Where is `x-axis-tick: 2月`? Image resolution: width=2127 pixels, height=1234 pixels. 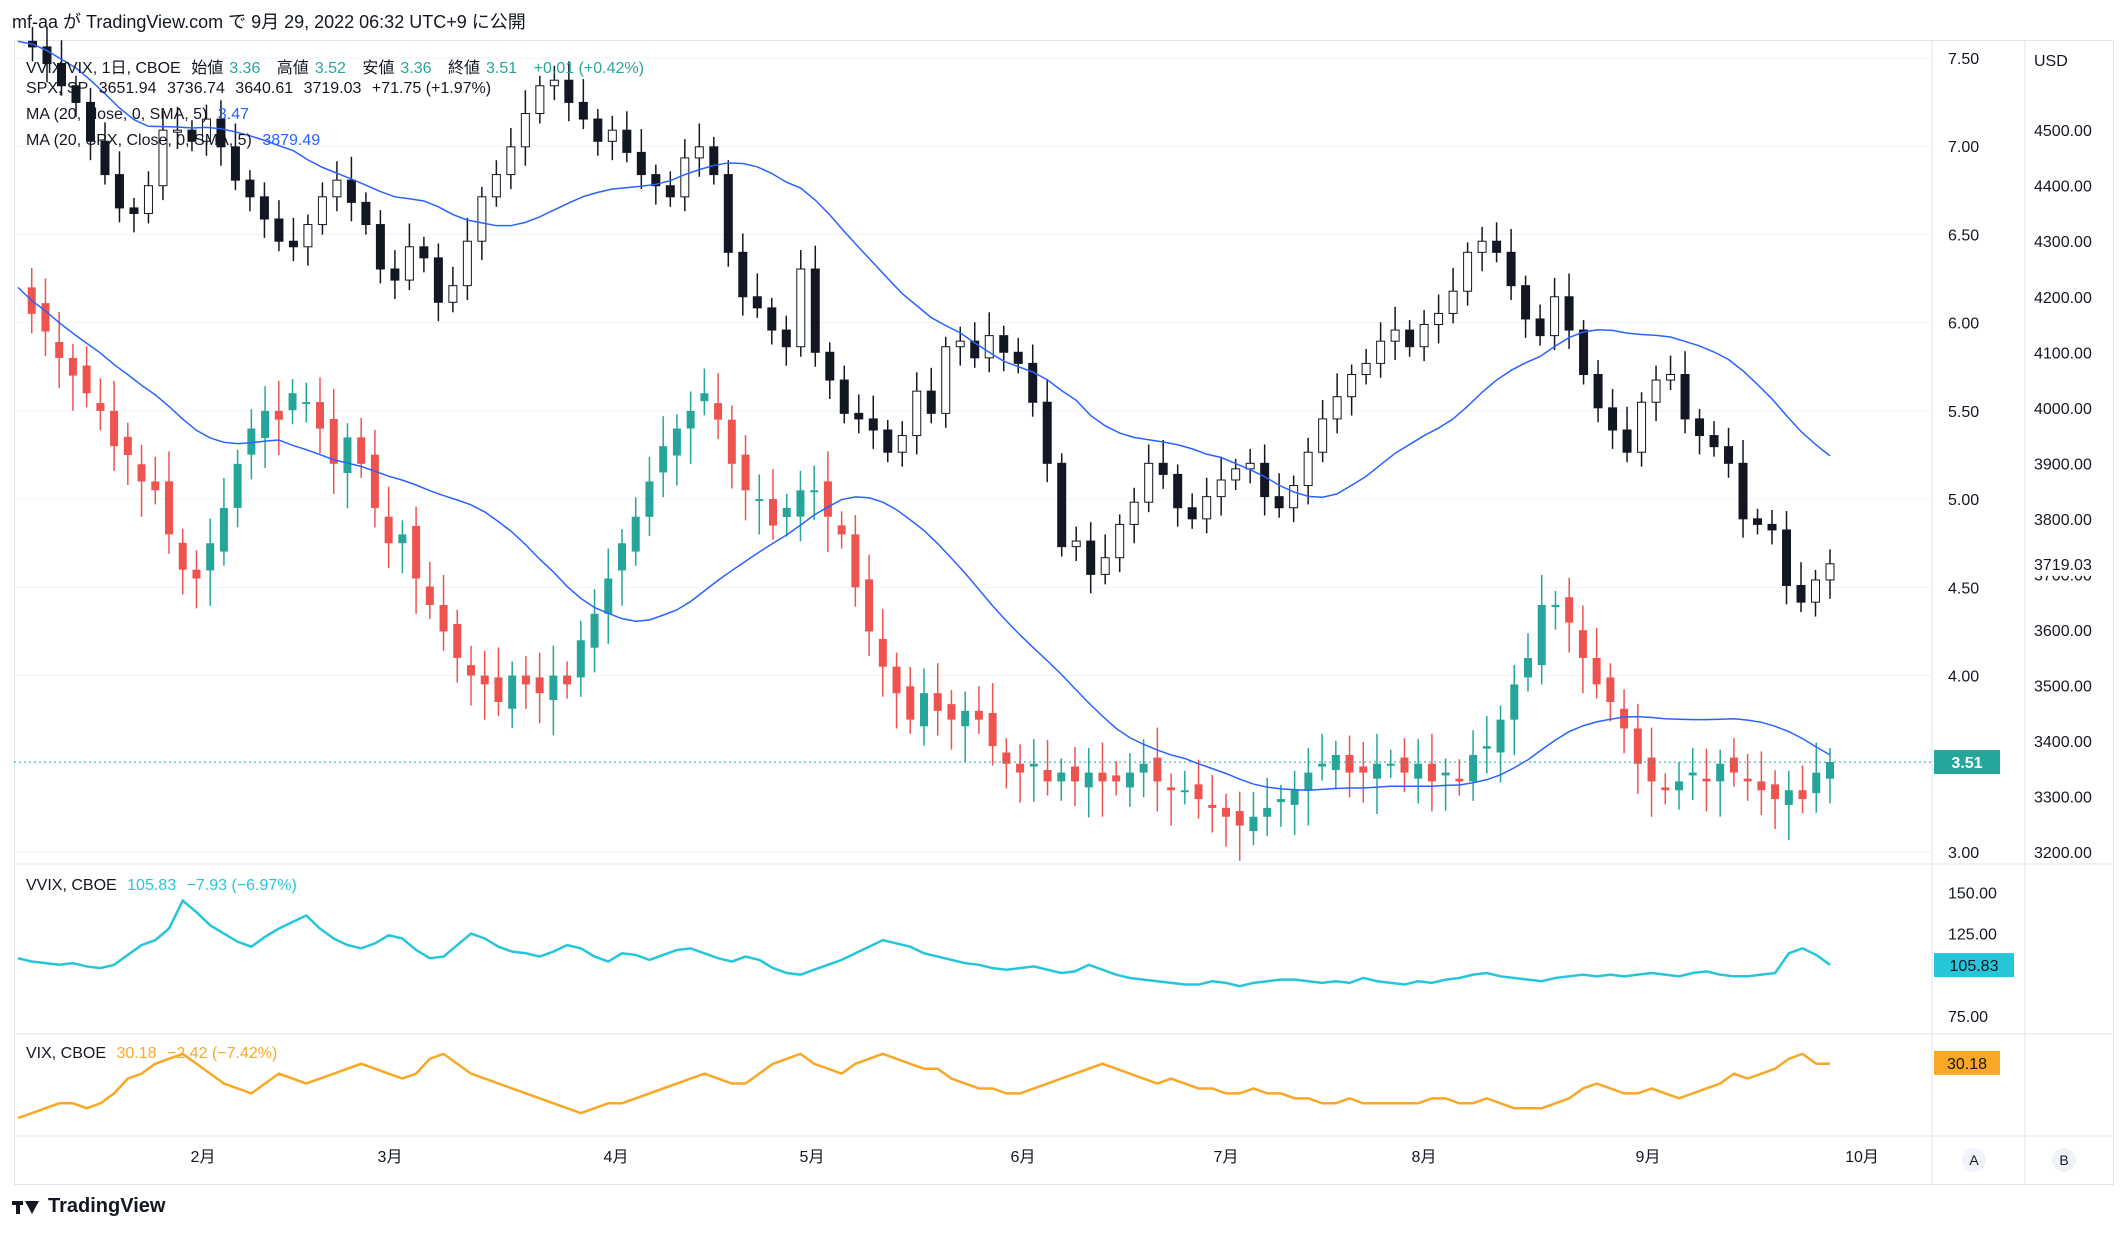 x-axis-tick: 2月 is located at coordinates (203, 1157).